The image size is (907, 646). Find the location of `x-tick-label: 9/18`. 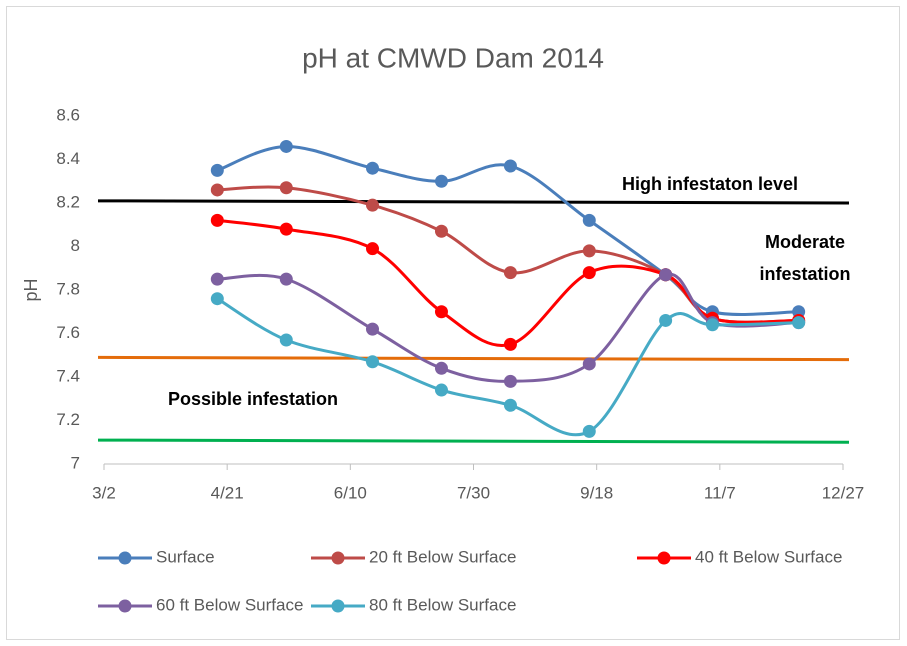

x-tick-label: 9/18 is located at coordinates (596, 492).